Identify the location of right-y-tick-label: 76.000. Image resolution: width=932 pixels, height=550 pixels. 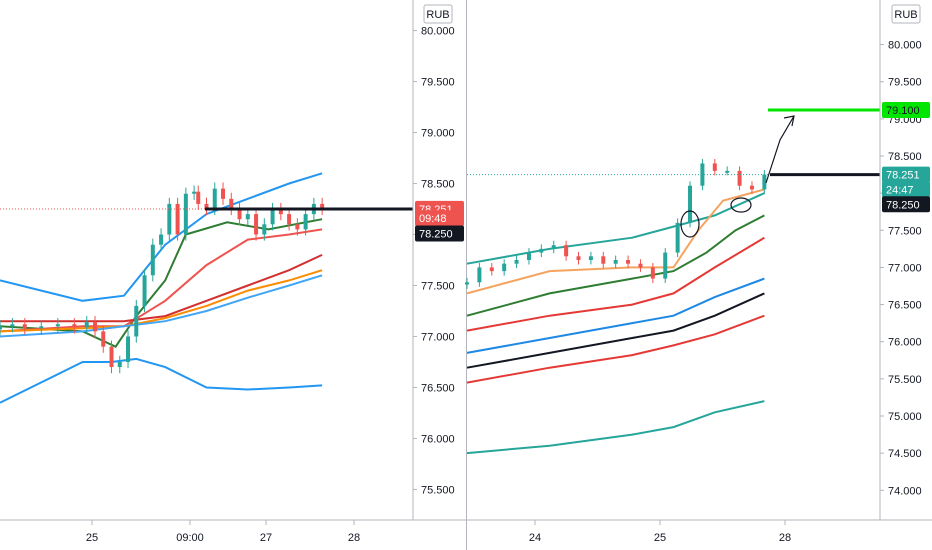
(905, 343).